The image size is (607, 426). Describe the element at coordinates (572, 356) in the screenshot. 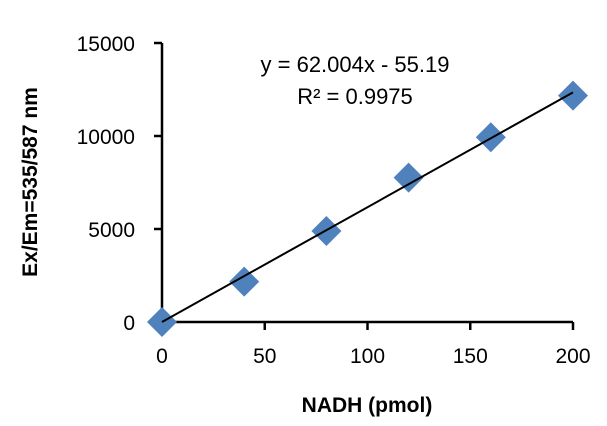

I see `x-tick-label: 200` at that location.